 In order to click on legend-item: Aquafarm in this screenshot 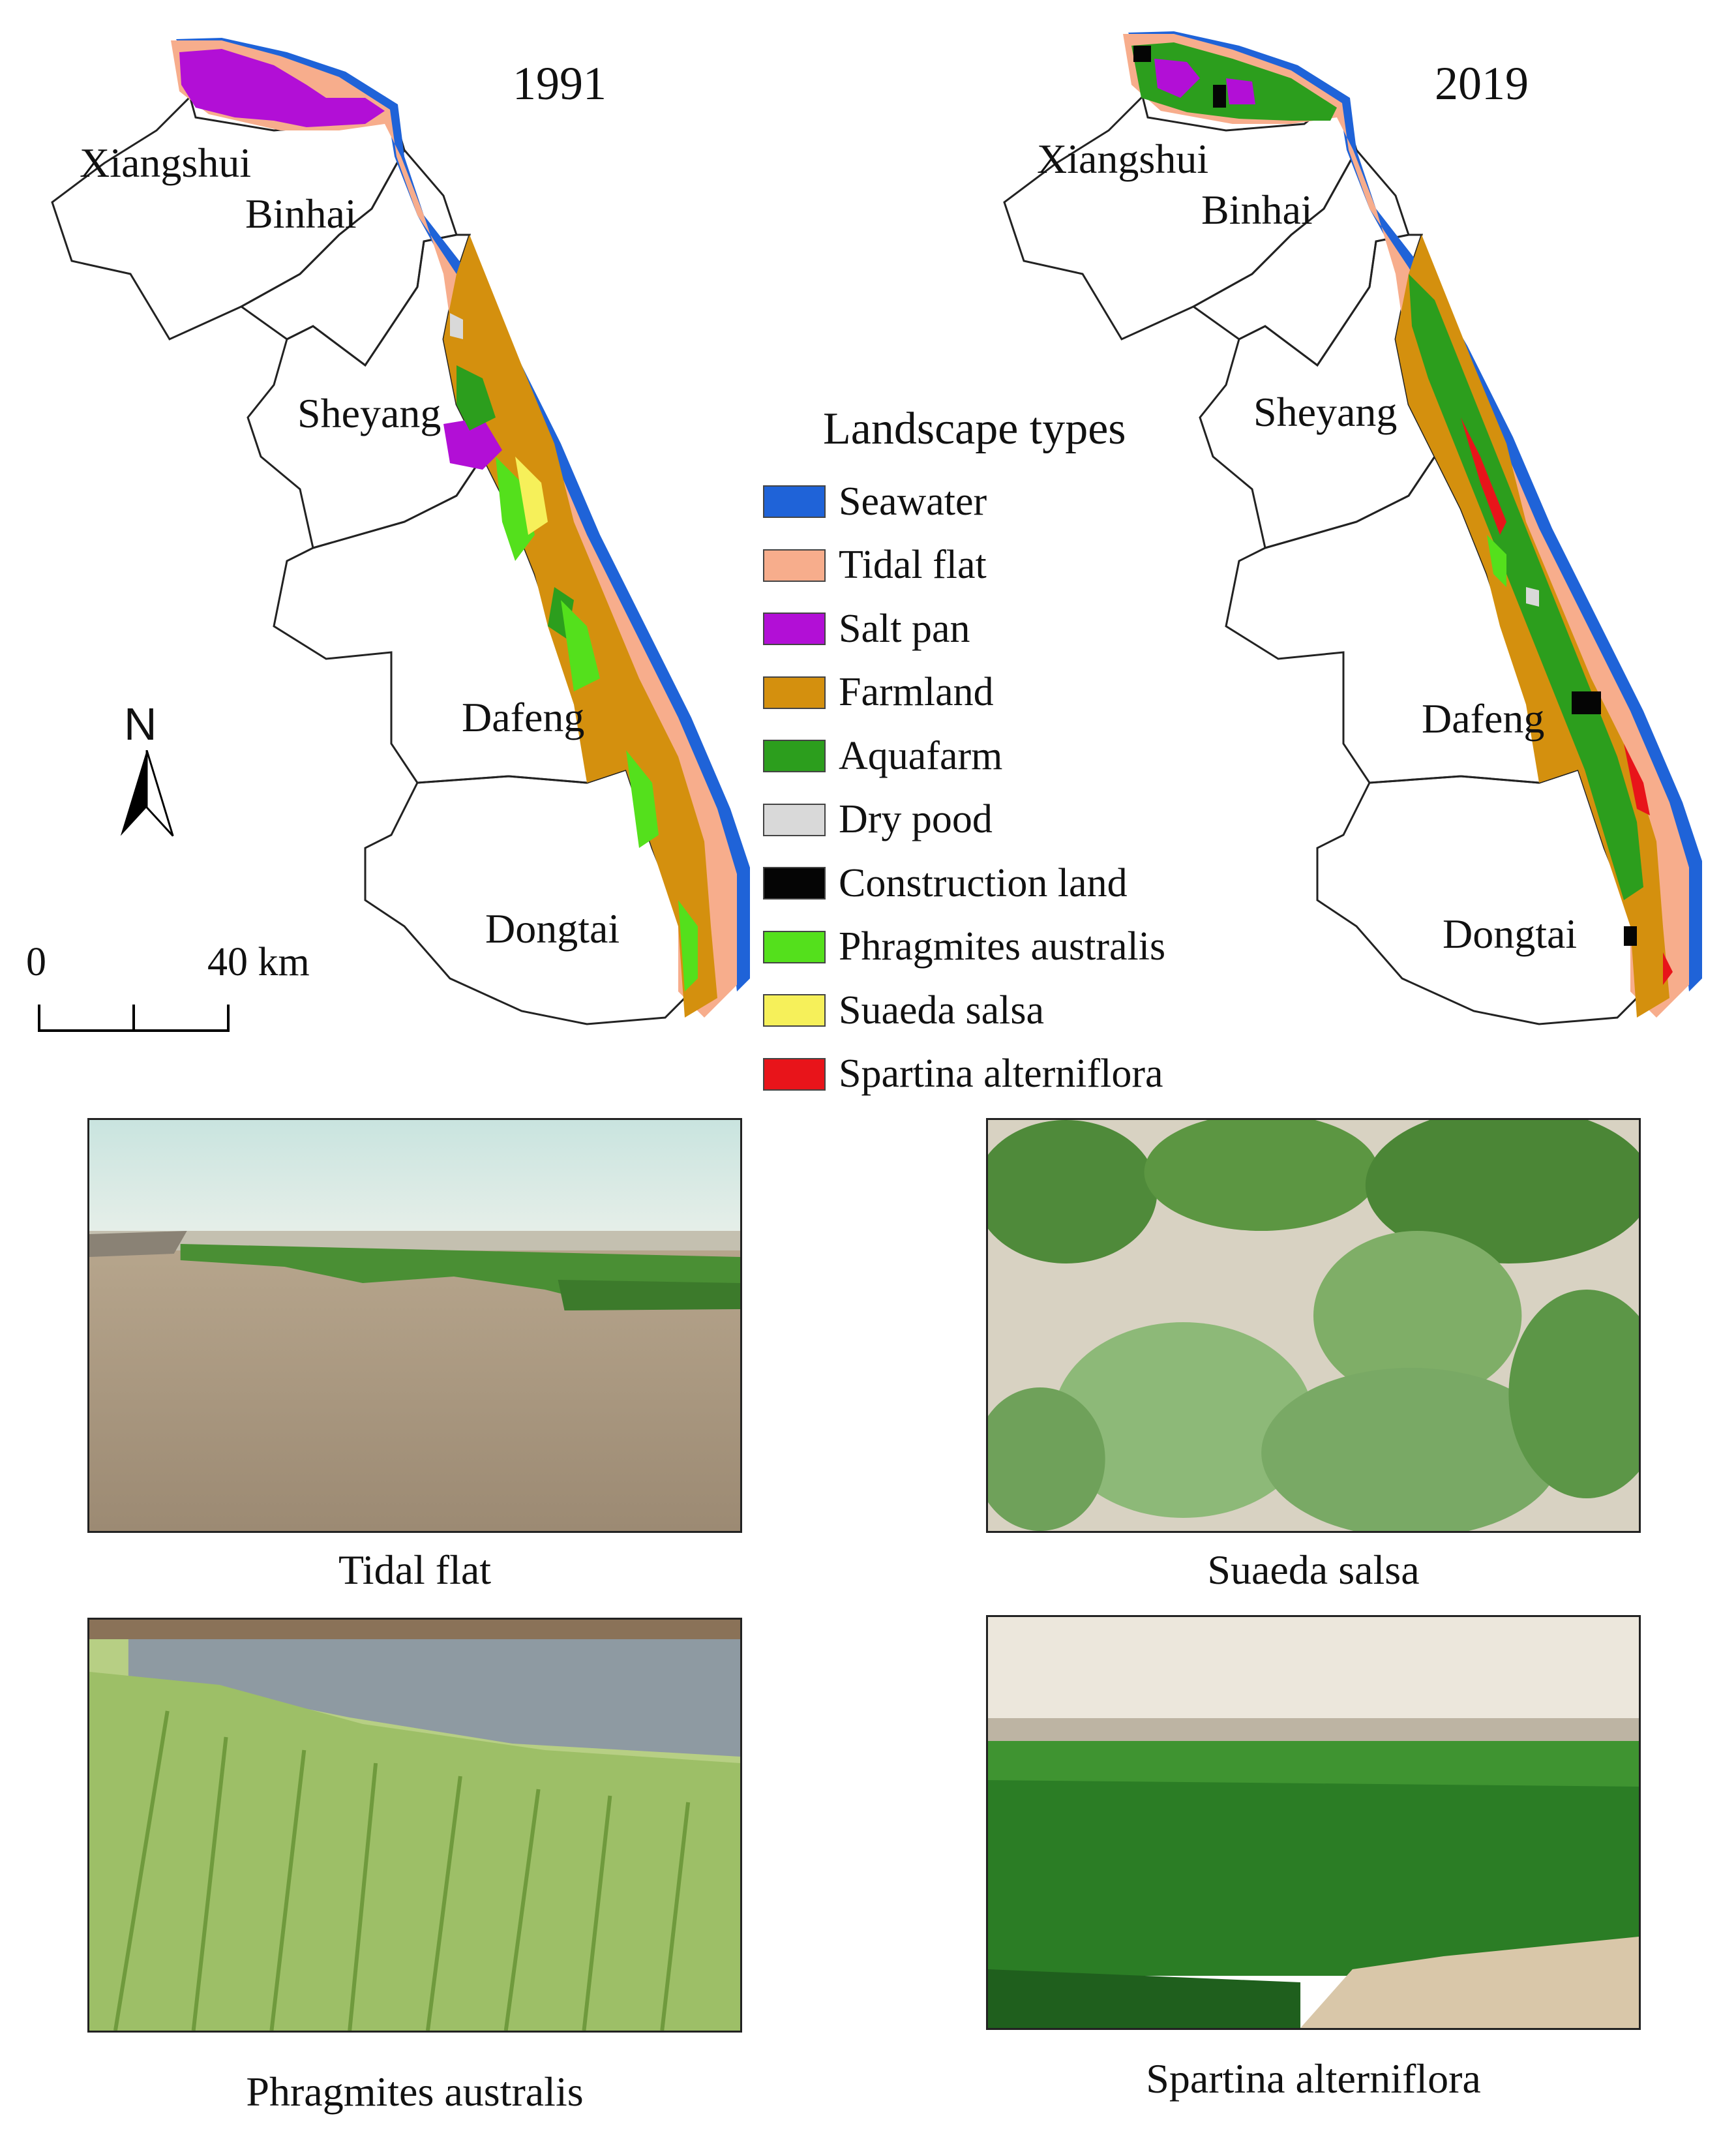, I will do `click(882, 756)`.